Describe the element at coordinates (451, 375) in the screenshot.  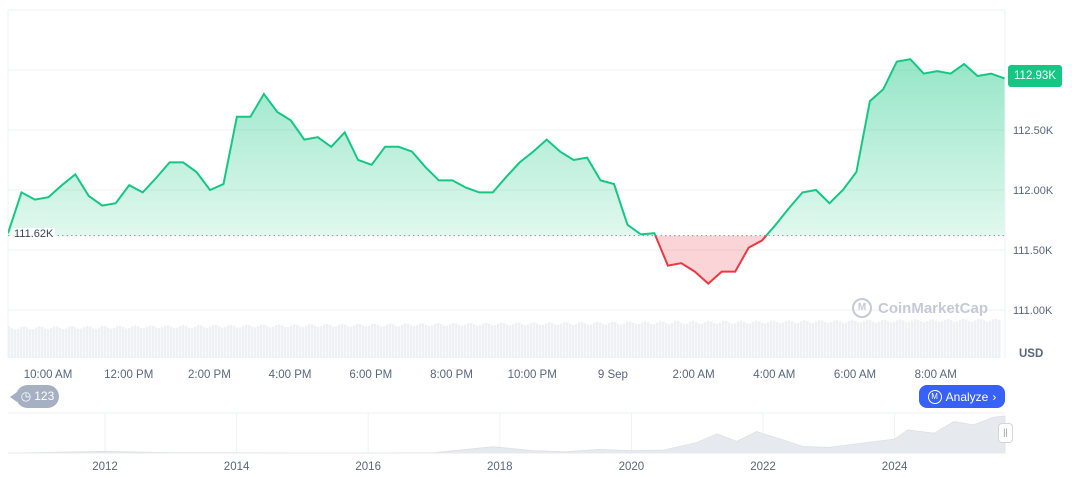
I see `x-tick-label: 8:00 PM` at that location.